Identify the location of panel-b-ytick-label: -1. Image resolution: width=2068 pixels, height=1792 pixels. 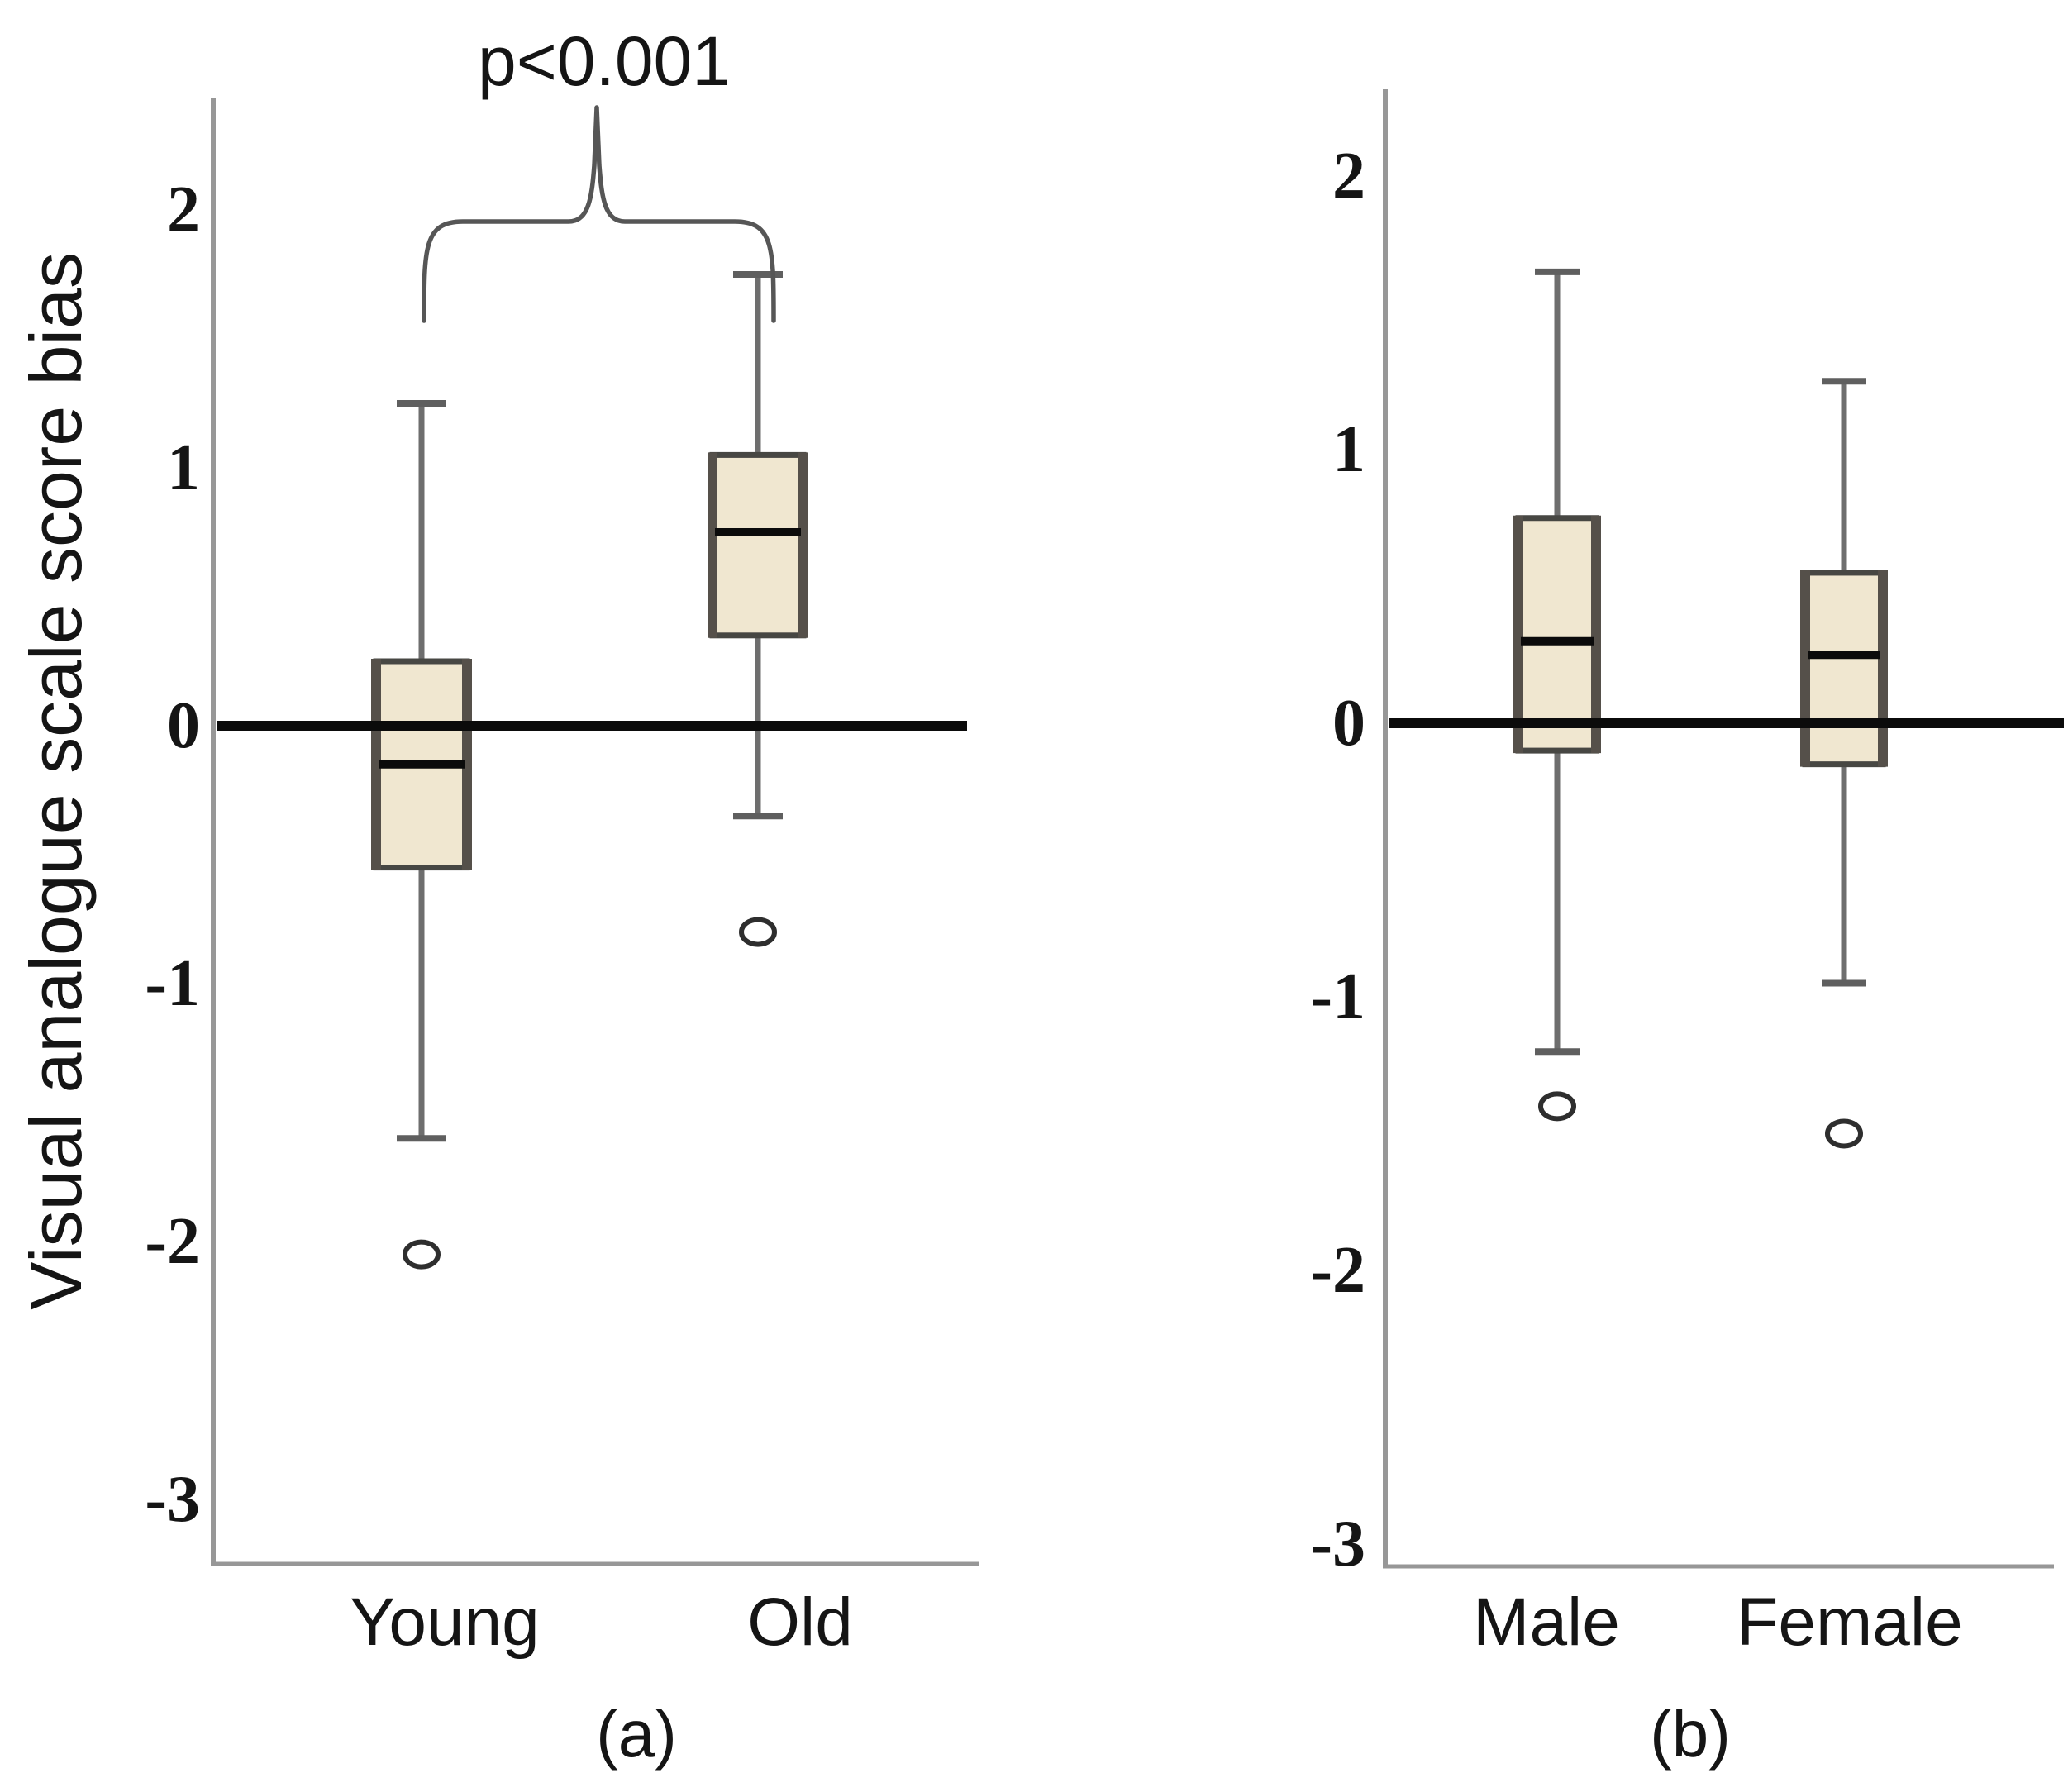
(1337, 997).